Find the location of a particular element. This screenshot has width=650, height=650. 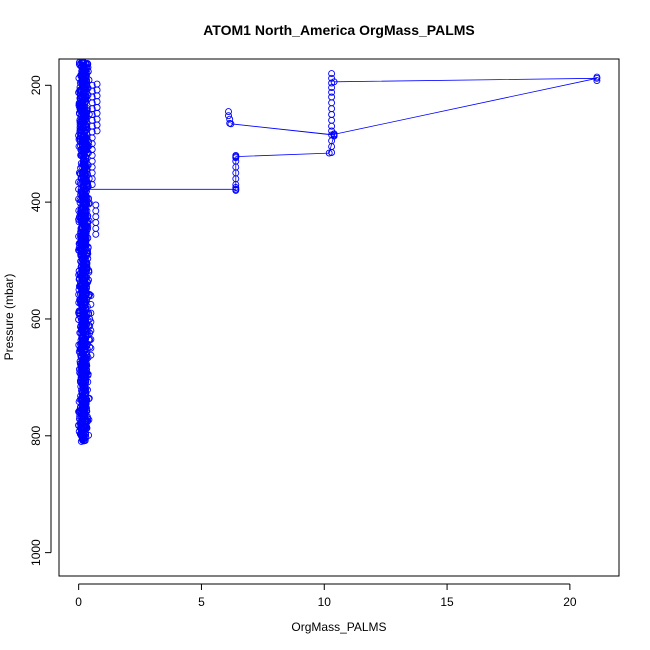

y-tick-label: 200 is located at coordinates (36, 85).